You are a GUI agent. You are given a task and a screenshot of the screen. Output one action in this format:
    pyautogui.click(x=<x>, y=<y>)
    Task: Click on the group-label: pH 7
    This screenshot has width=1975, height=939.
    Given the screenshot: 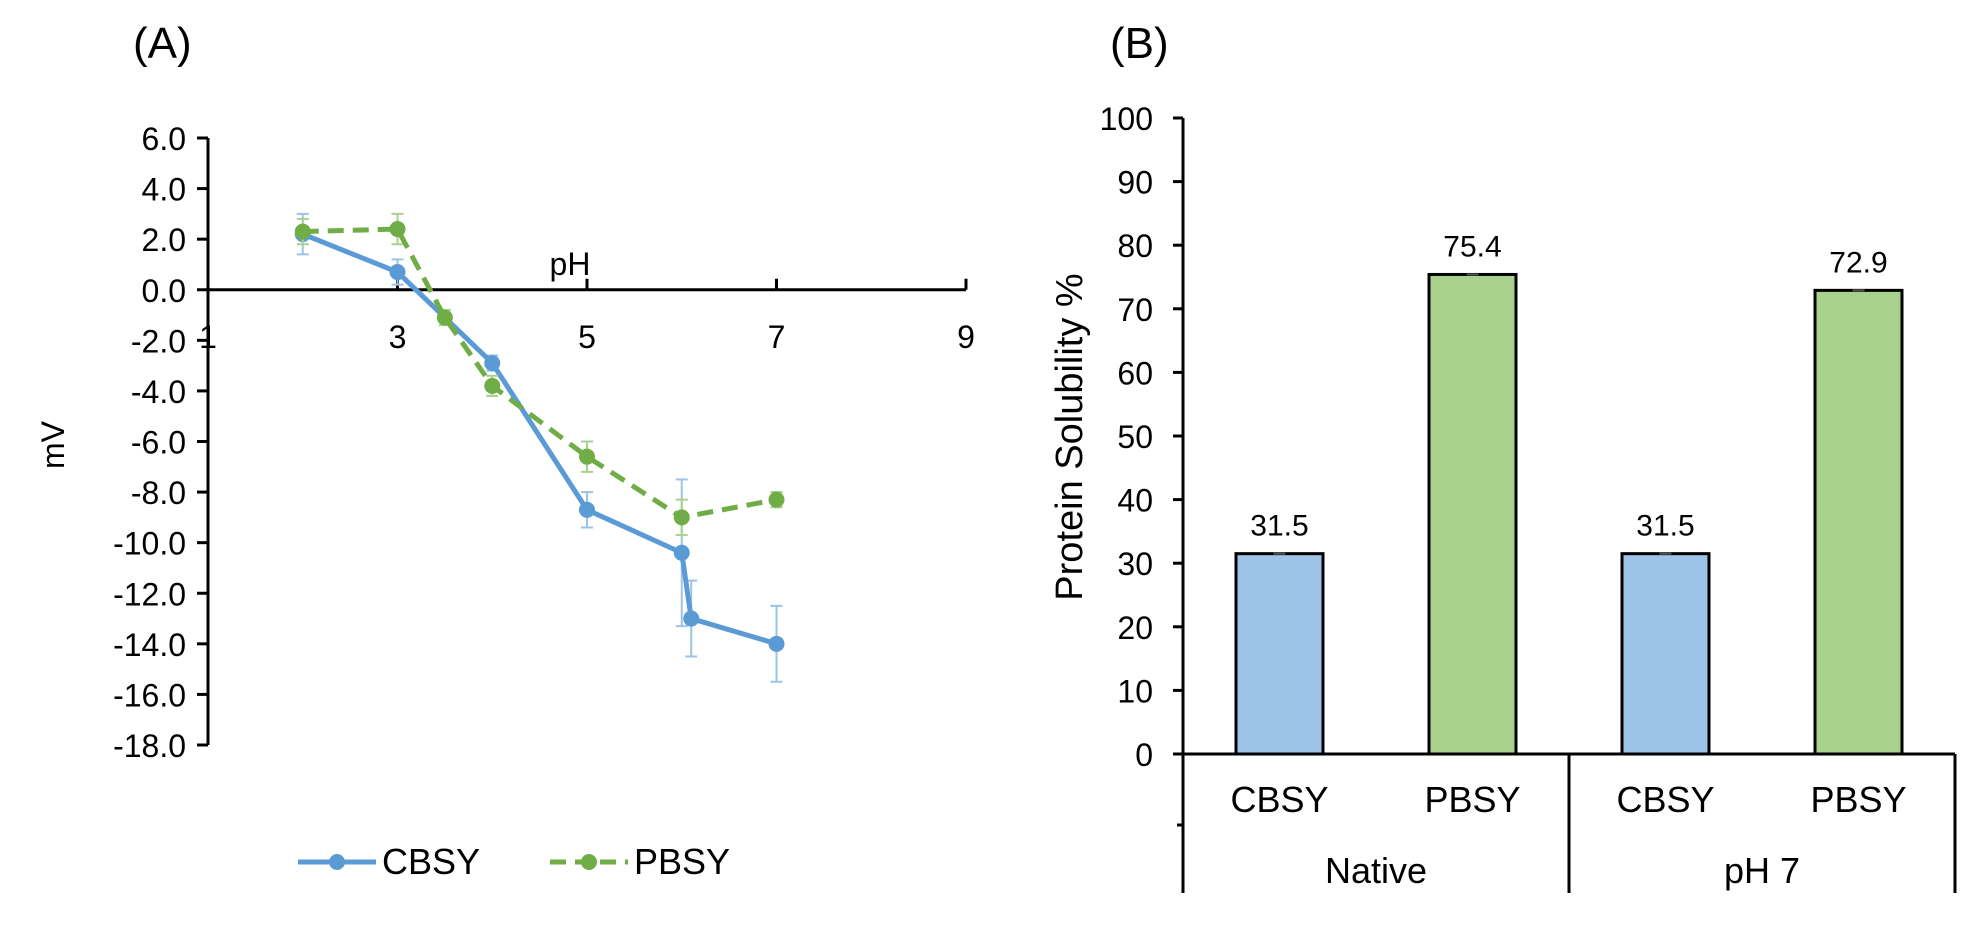 What is the action you would take?
    pyautogui.click(x=1762, y=870)
    